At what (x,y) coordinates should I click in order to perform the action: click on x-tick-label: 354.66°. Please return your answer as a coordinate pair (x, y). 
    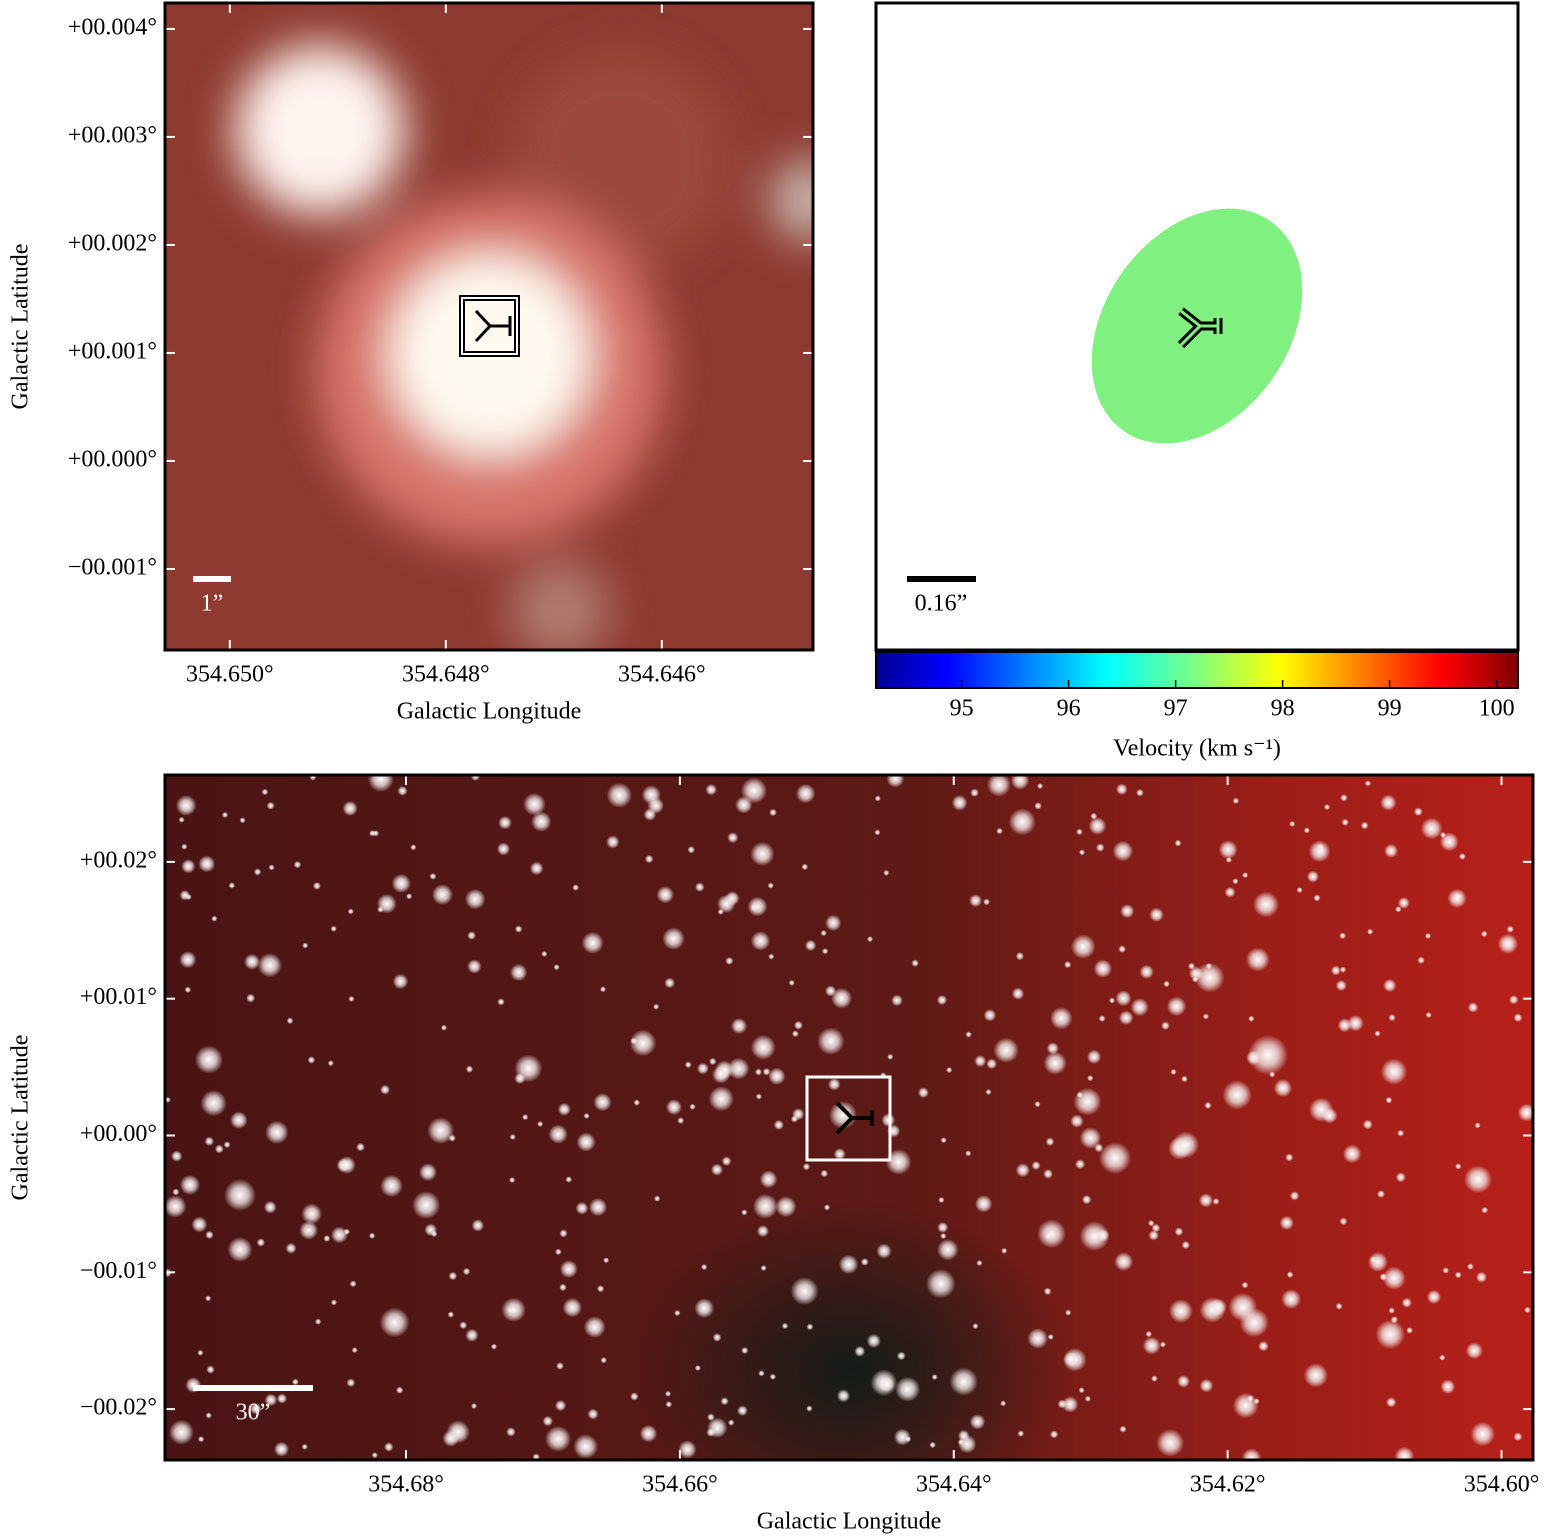
    Looking at the image, I should click on (680, 1485).